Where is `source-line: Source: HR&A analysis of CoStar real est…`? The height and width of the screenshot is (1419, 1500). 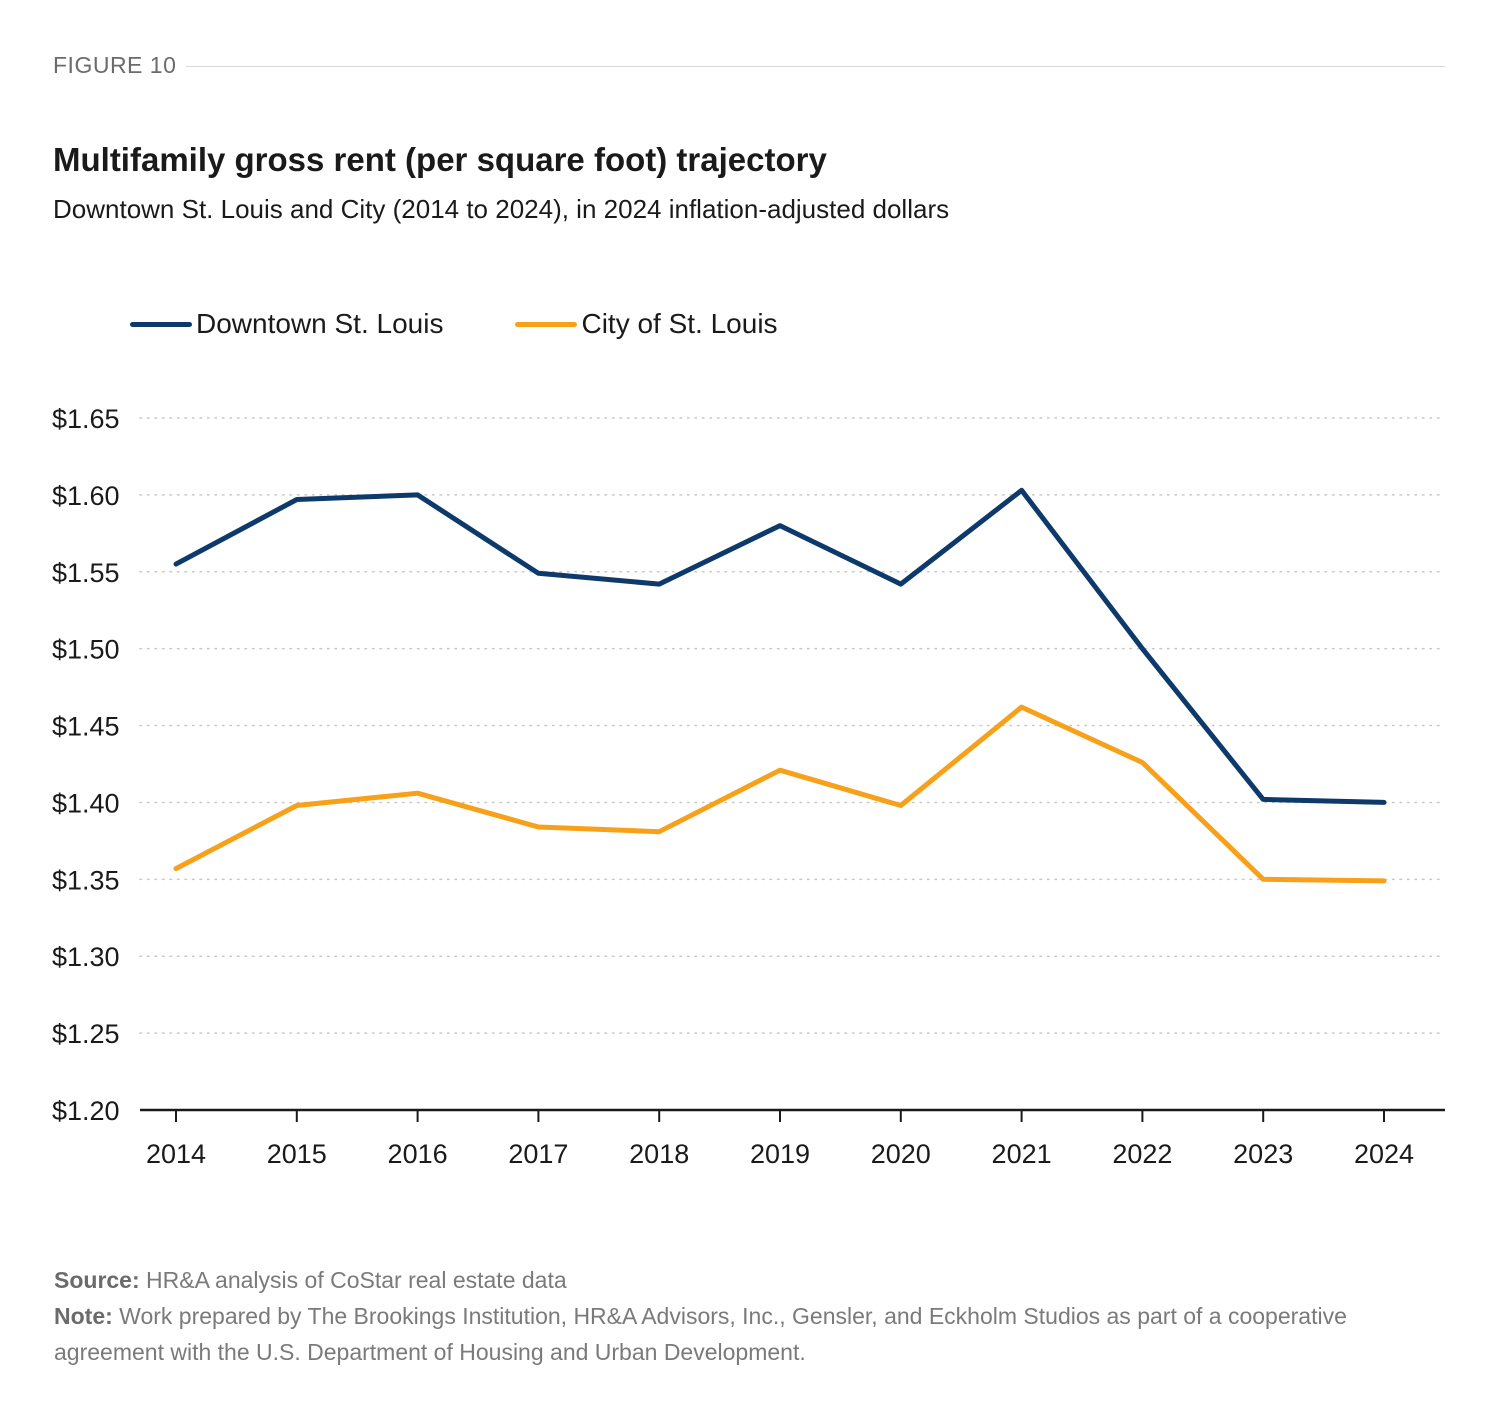 source-line: Source: HR&A analysis of CoStar real est… is located at coordinates (754, 1280).